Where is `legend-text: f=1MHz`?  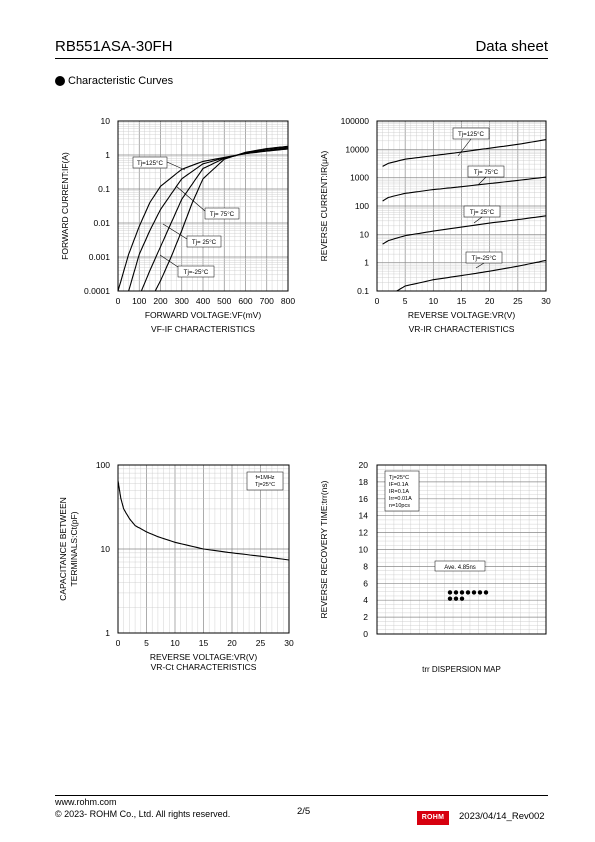 legend-text: f=1MHz is located at coordinates (264, 478).